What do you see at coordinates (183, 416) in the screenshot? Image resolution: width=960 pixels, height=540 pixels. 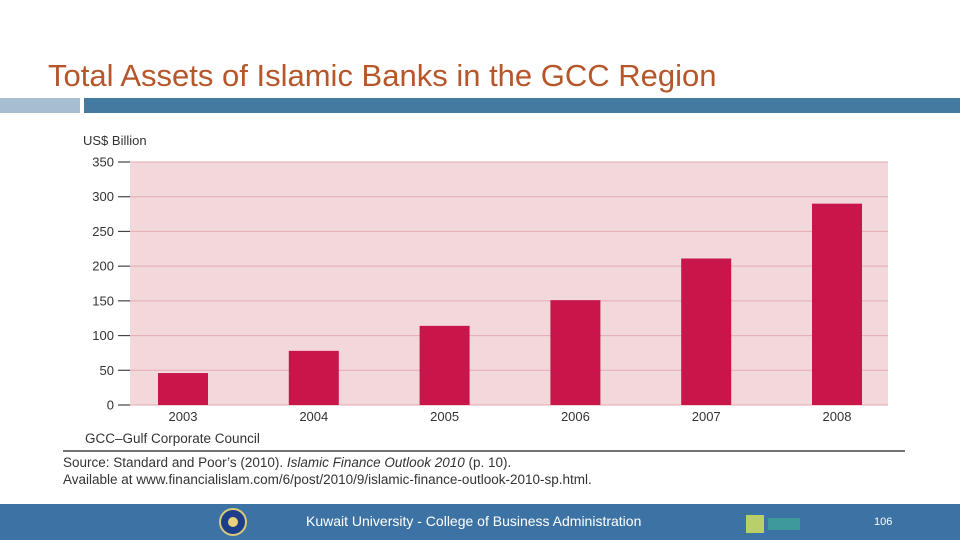 I see `x-tick-label: 2003` at bounding box center [183, 416].